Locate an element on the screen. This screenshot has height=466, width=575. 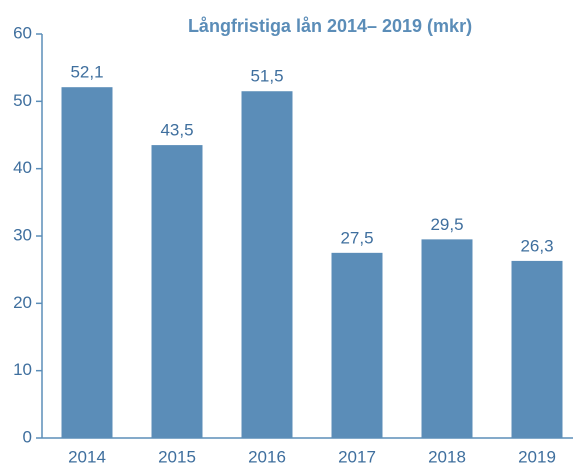
y-tick-label: 40 is located at coordinates (22, 167).